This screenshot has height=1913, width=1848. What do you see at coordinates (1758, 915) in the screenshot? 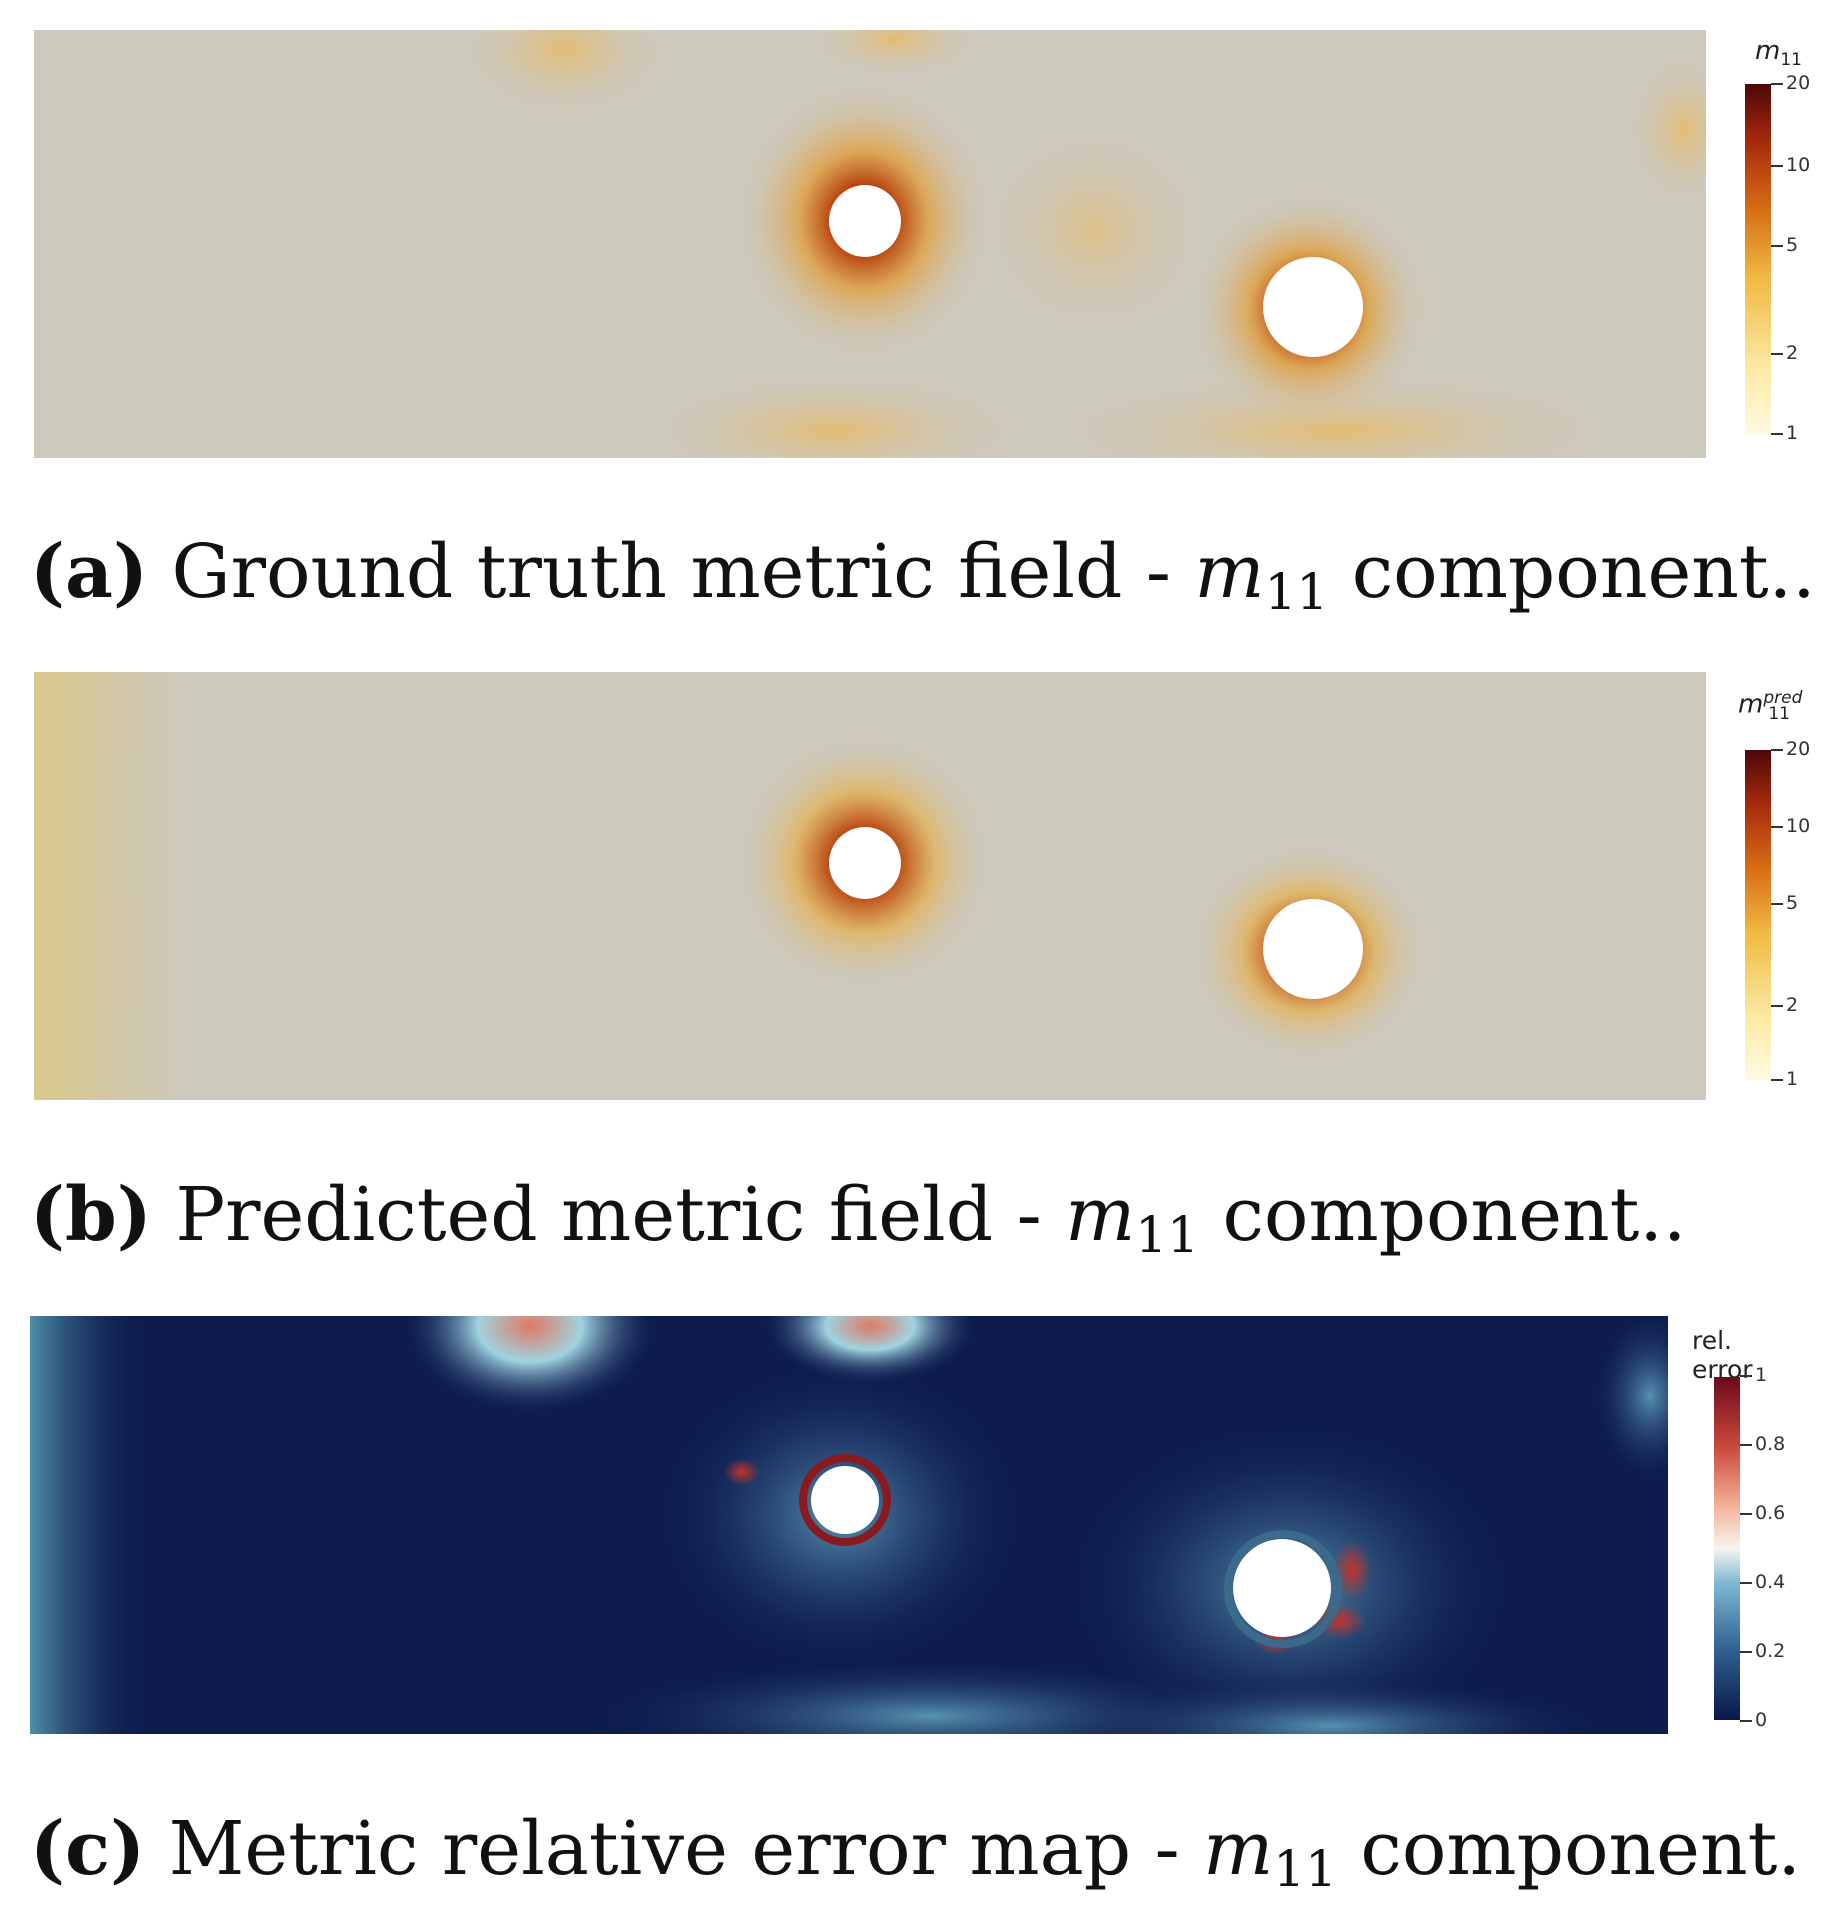
I see `colorbar-b` at bounding box center [1758, 915].